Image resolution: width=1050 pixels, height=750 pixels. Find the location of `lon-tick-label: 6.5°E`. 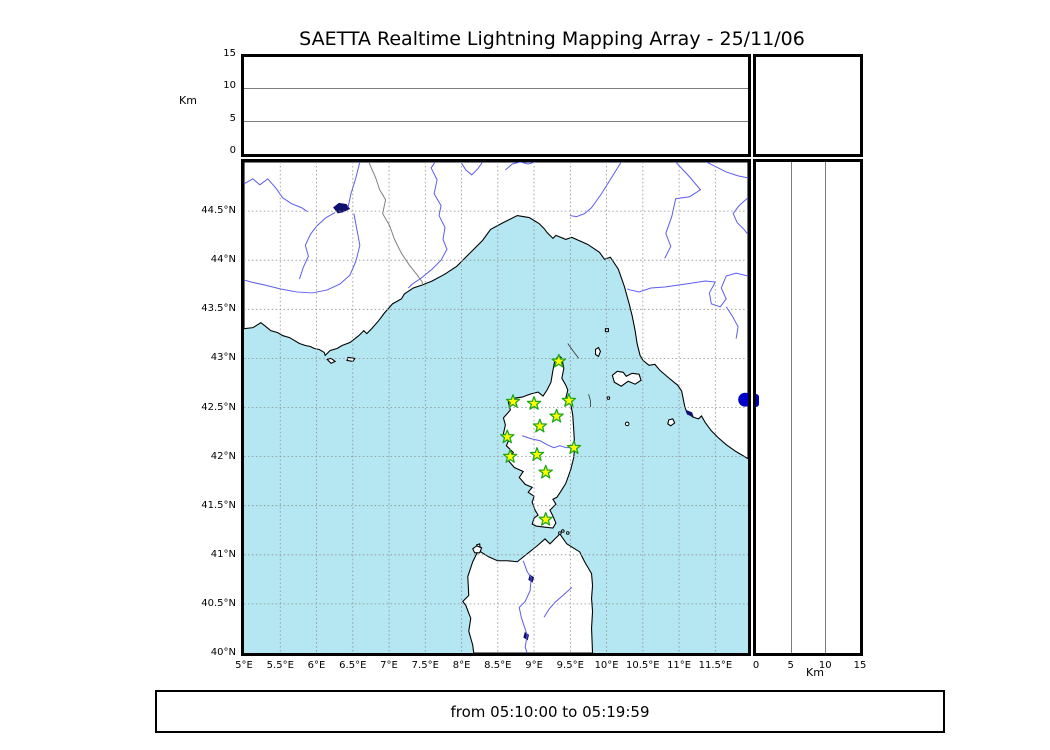

lon-tick-label: 6.5°E is located at coordinates (353, 665).